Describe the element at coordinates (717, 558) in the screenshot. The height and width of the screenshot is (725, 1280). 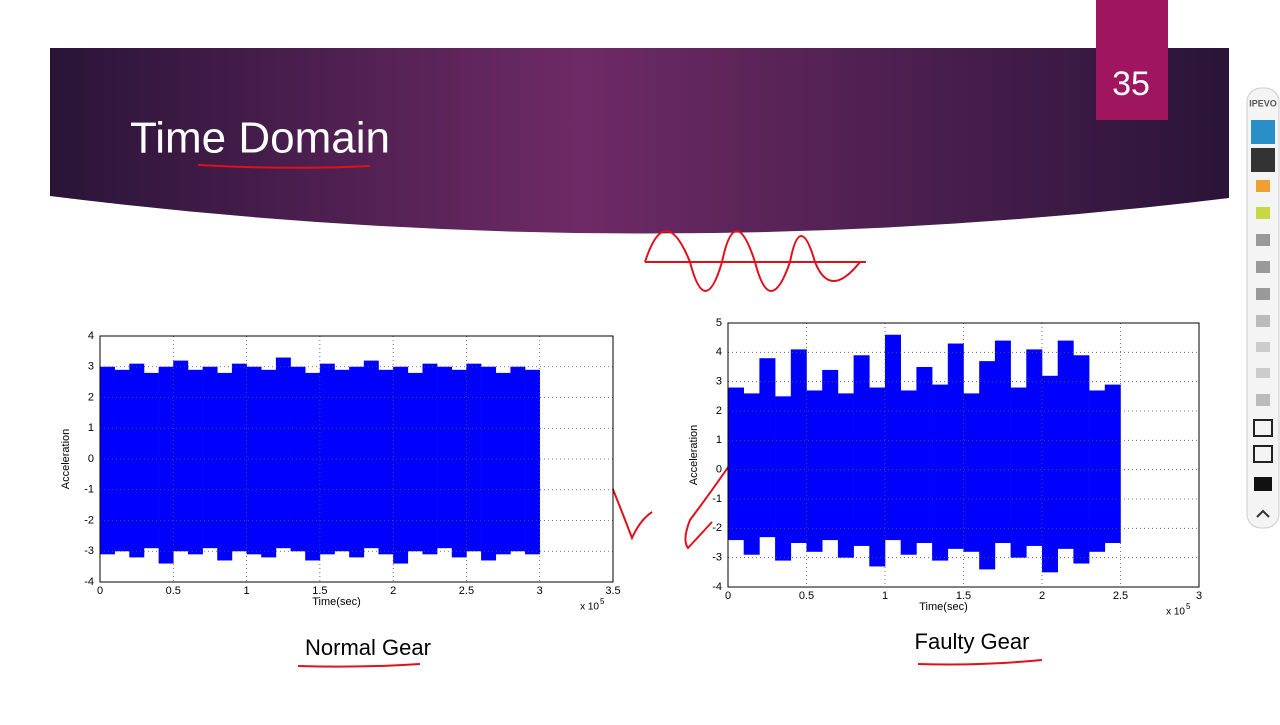
I see `y-tick-label: -3` at that location.